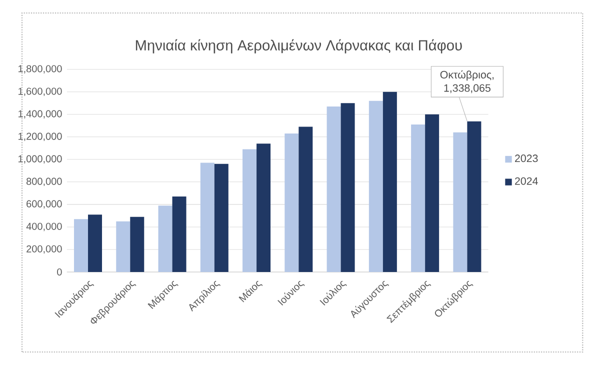 The width and height of the screenshot is (600, 385). Describe the element at coordinates (526, 158) in the screenshot. I see `legend-label: 2023` at that location.